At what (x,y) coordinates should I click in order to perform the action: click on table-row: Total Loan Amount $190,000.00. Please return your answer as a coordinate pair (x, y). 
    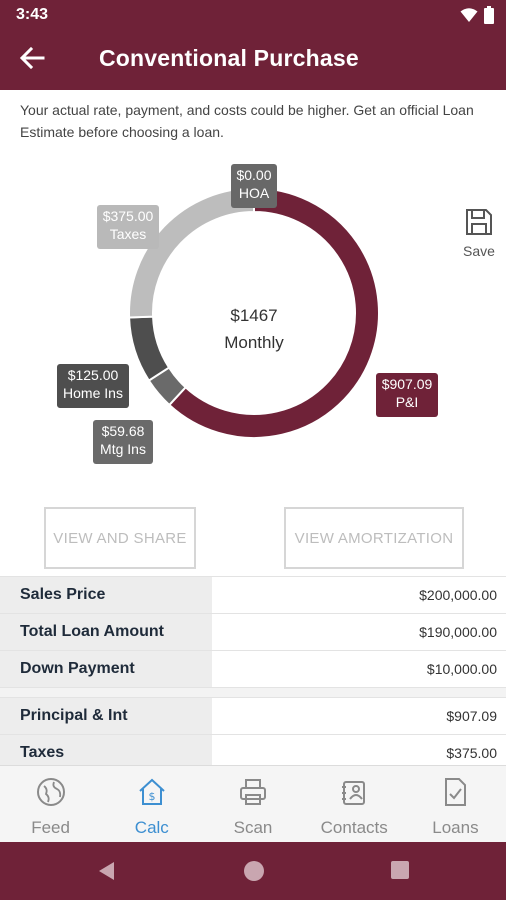
    Looking at the image, I should click on (253, 631).